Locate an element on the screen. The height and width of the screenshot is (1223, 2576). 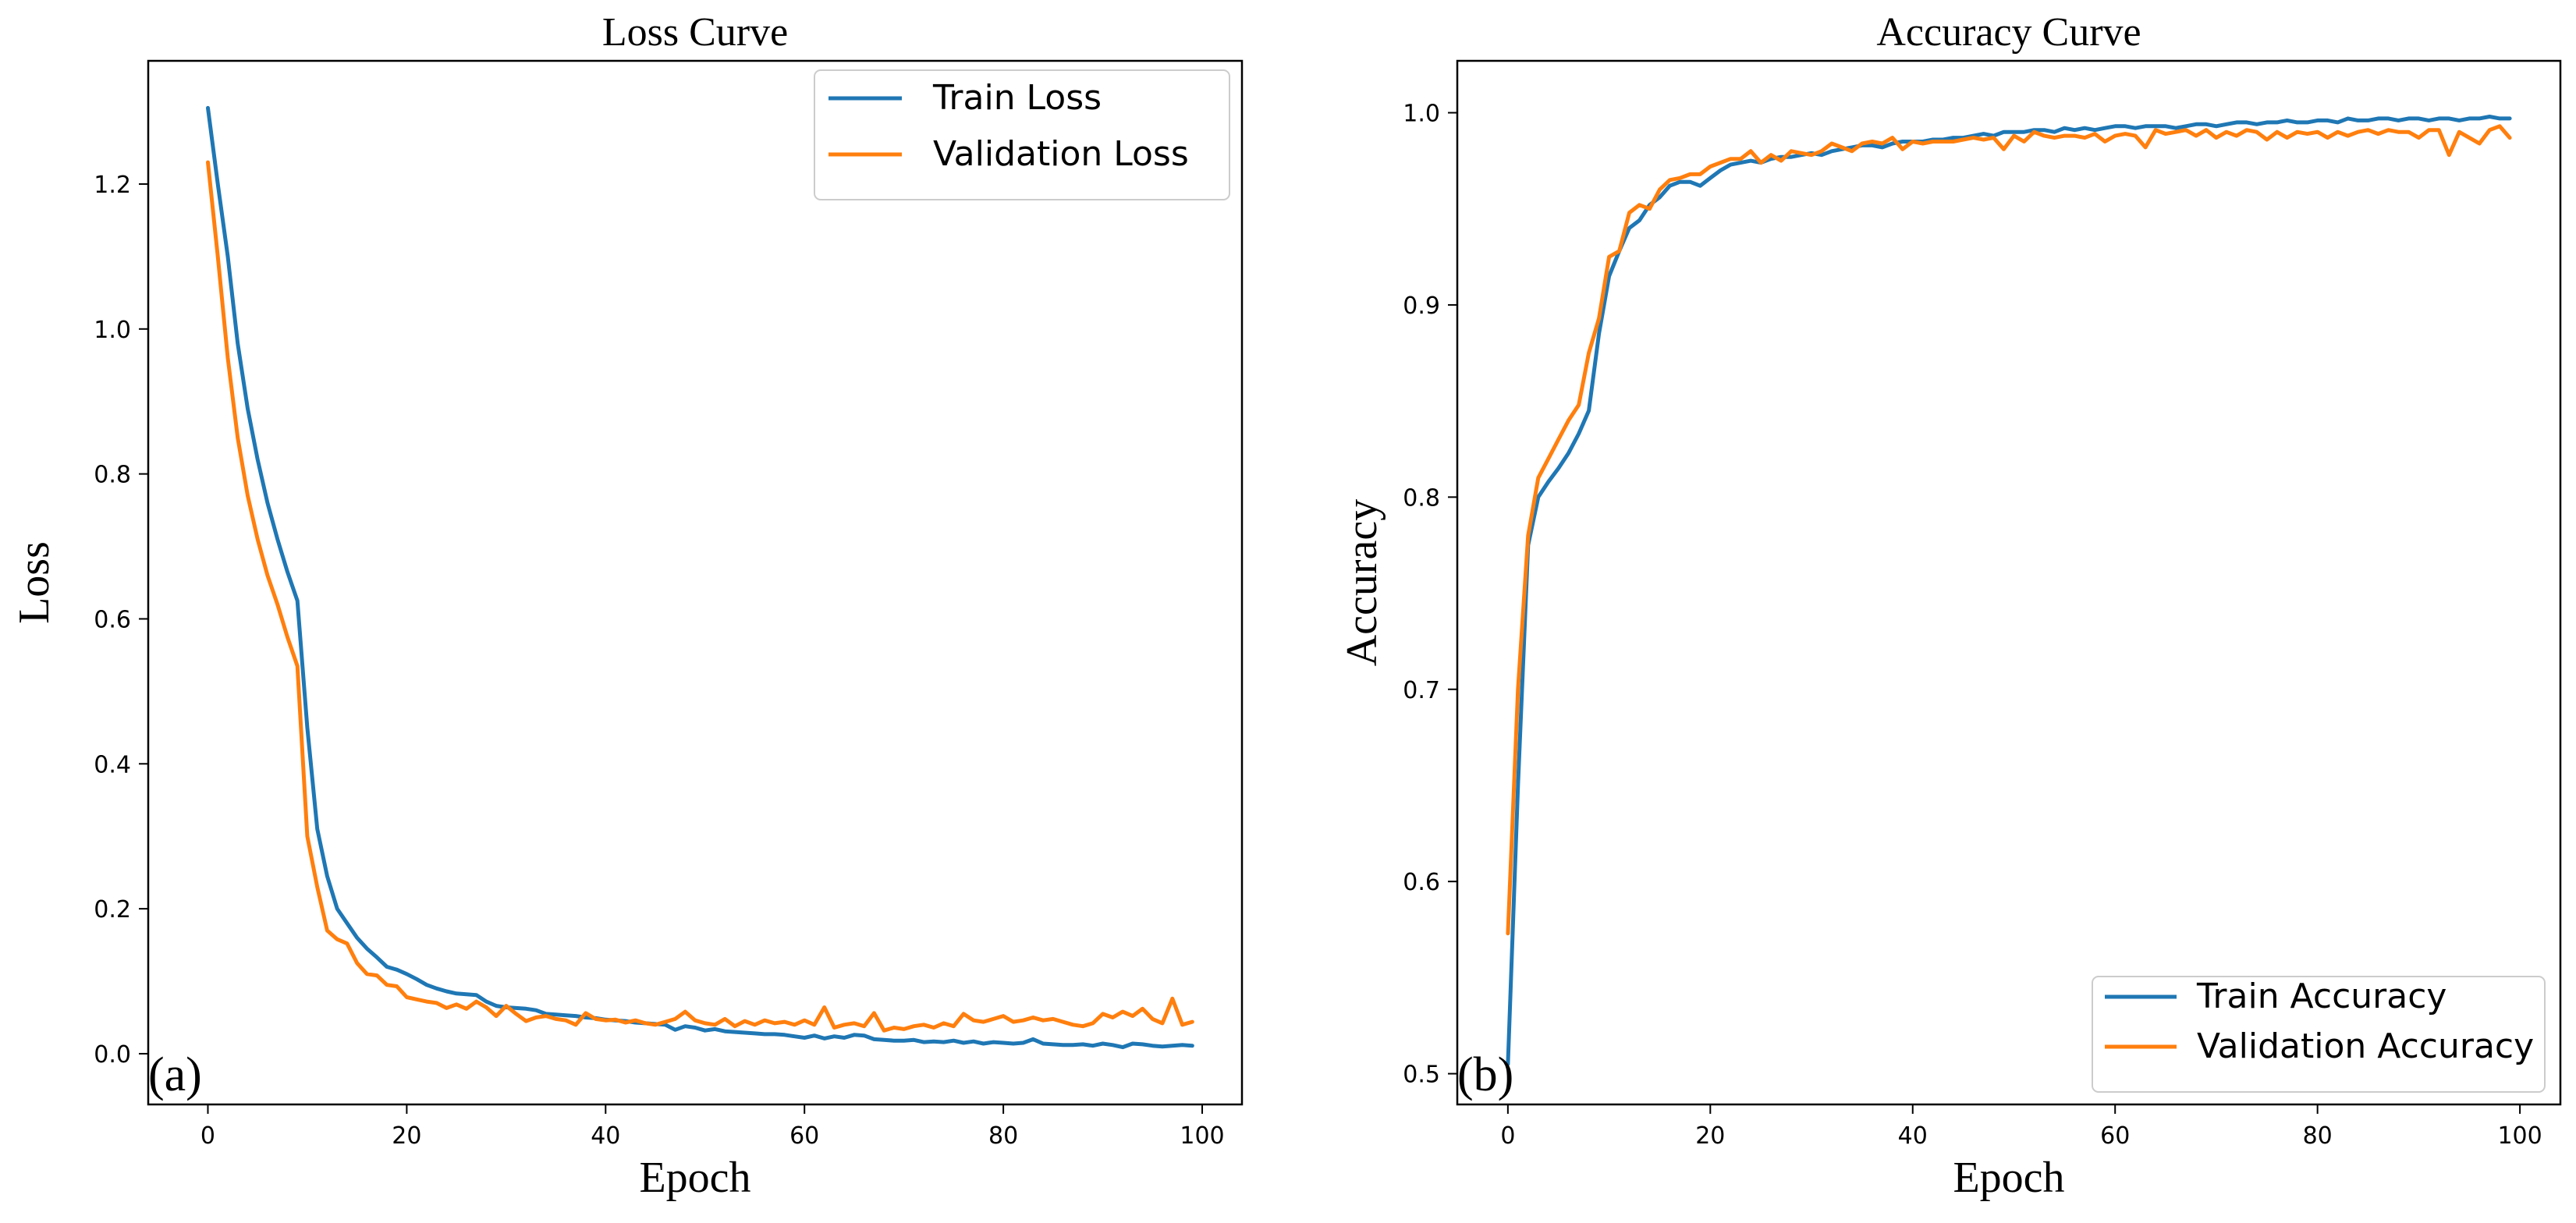
y-tick-label: 0.9 is located at coordinates (1421, 306).